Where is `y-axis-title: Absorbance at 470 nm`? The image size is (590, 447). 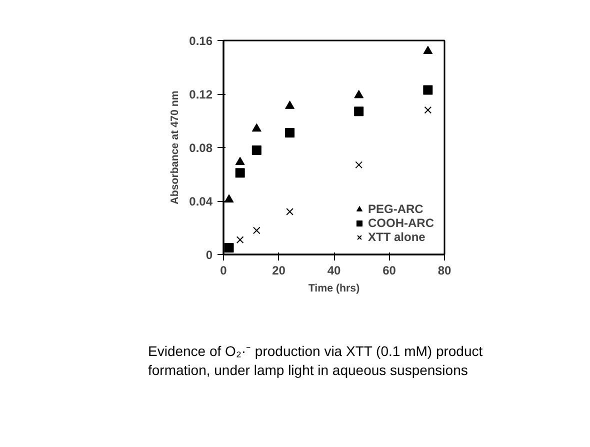
y-axis-title: Absorbance at 470 nm is located at coordinates (175, 147).